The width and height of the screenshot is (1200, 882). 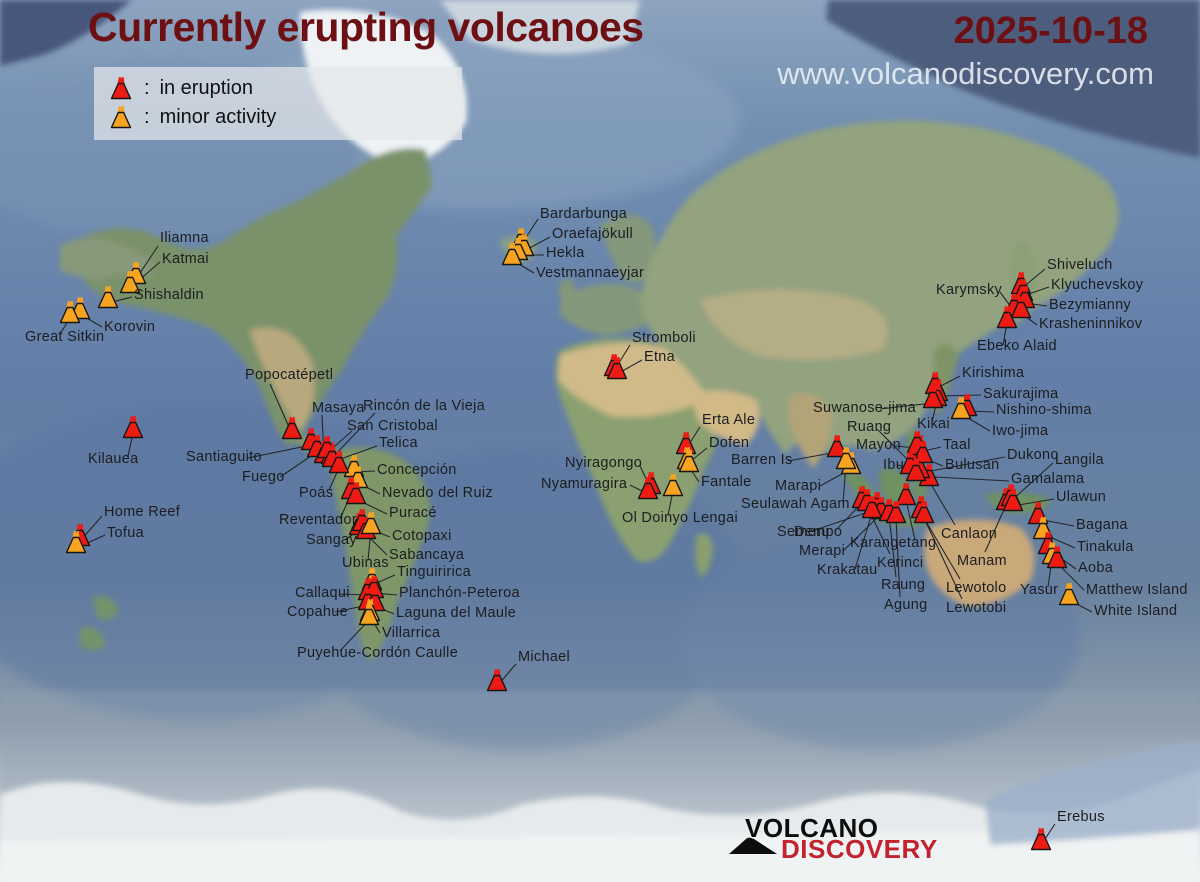 What do you see at coordinates (459, 593) in the screenshot?
I see `volcano-label-planch-n-peteroa: Planchón-Peteroa` at bounding box center [459, 593].